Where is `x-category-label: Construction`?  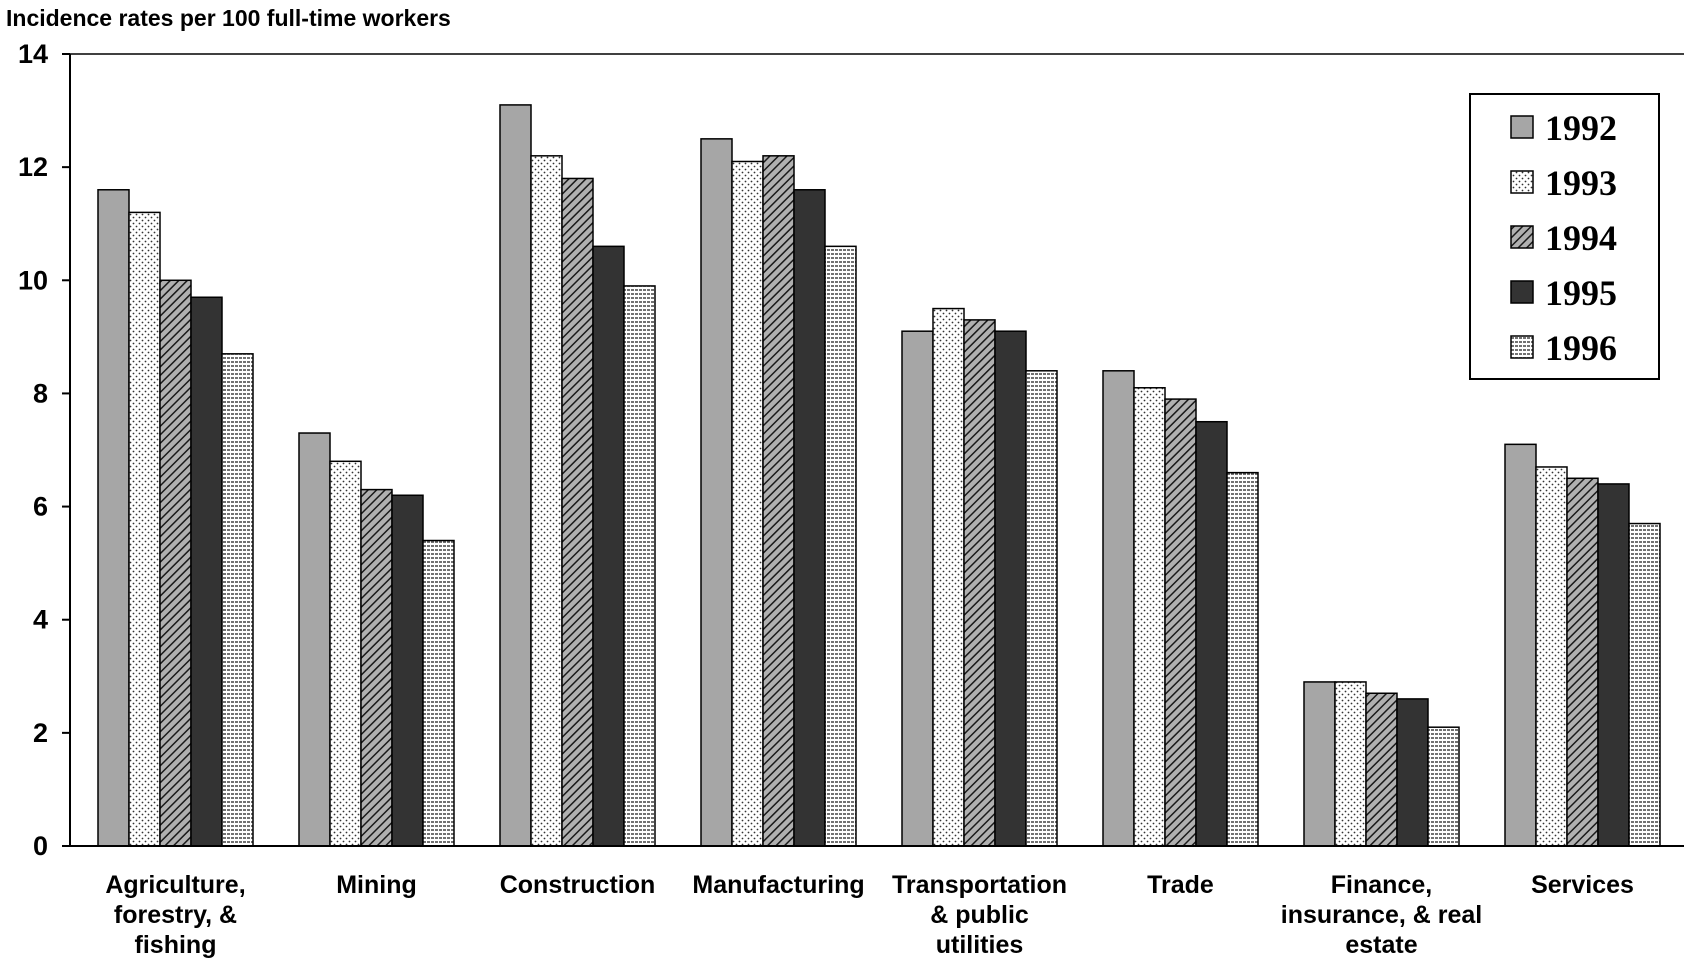
x-category-label: Construction is located at coordinates (578, 885).